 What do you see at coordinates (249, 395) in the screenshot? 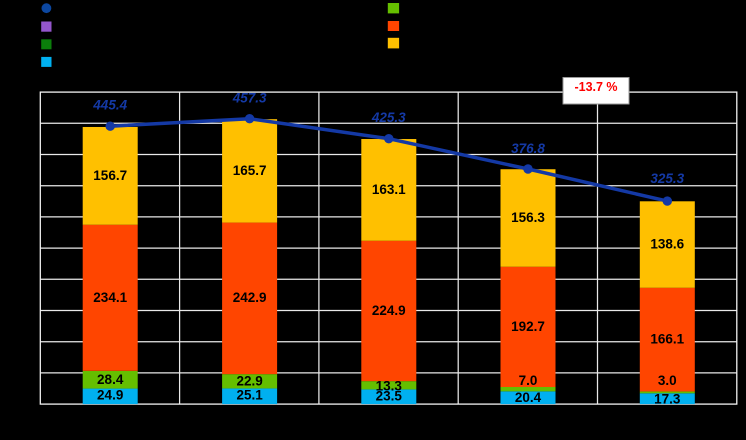
I see `svg-text: 25.1` at bounding box center [249, 395].